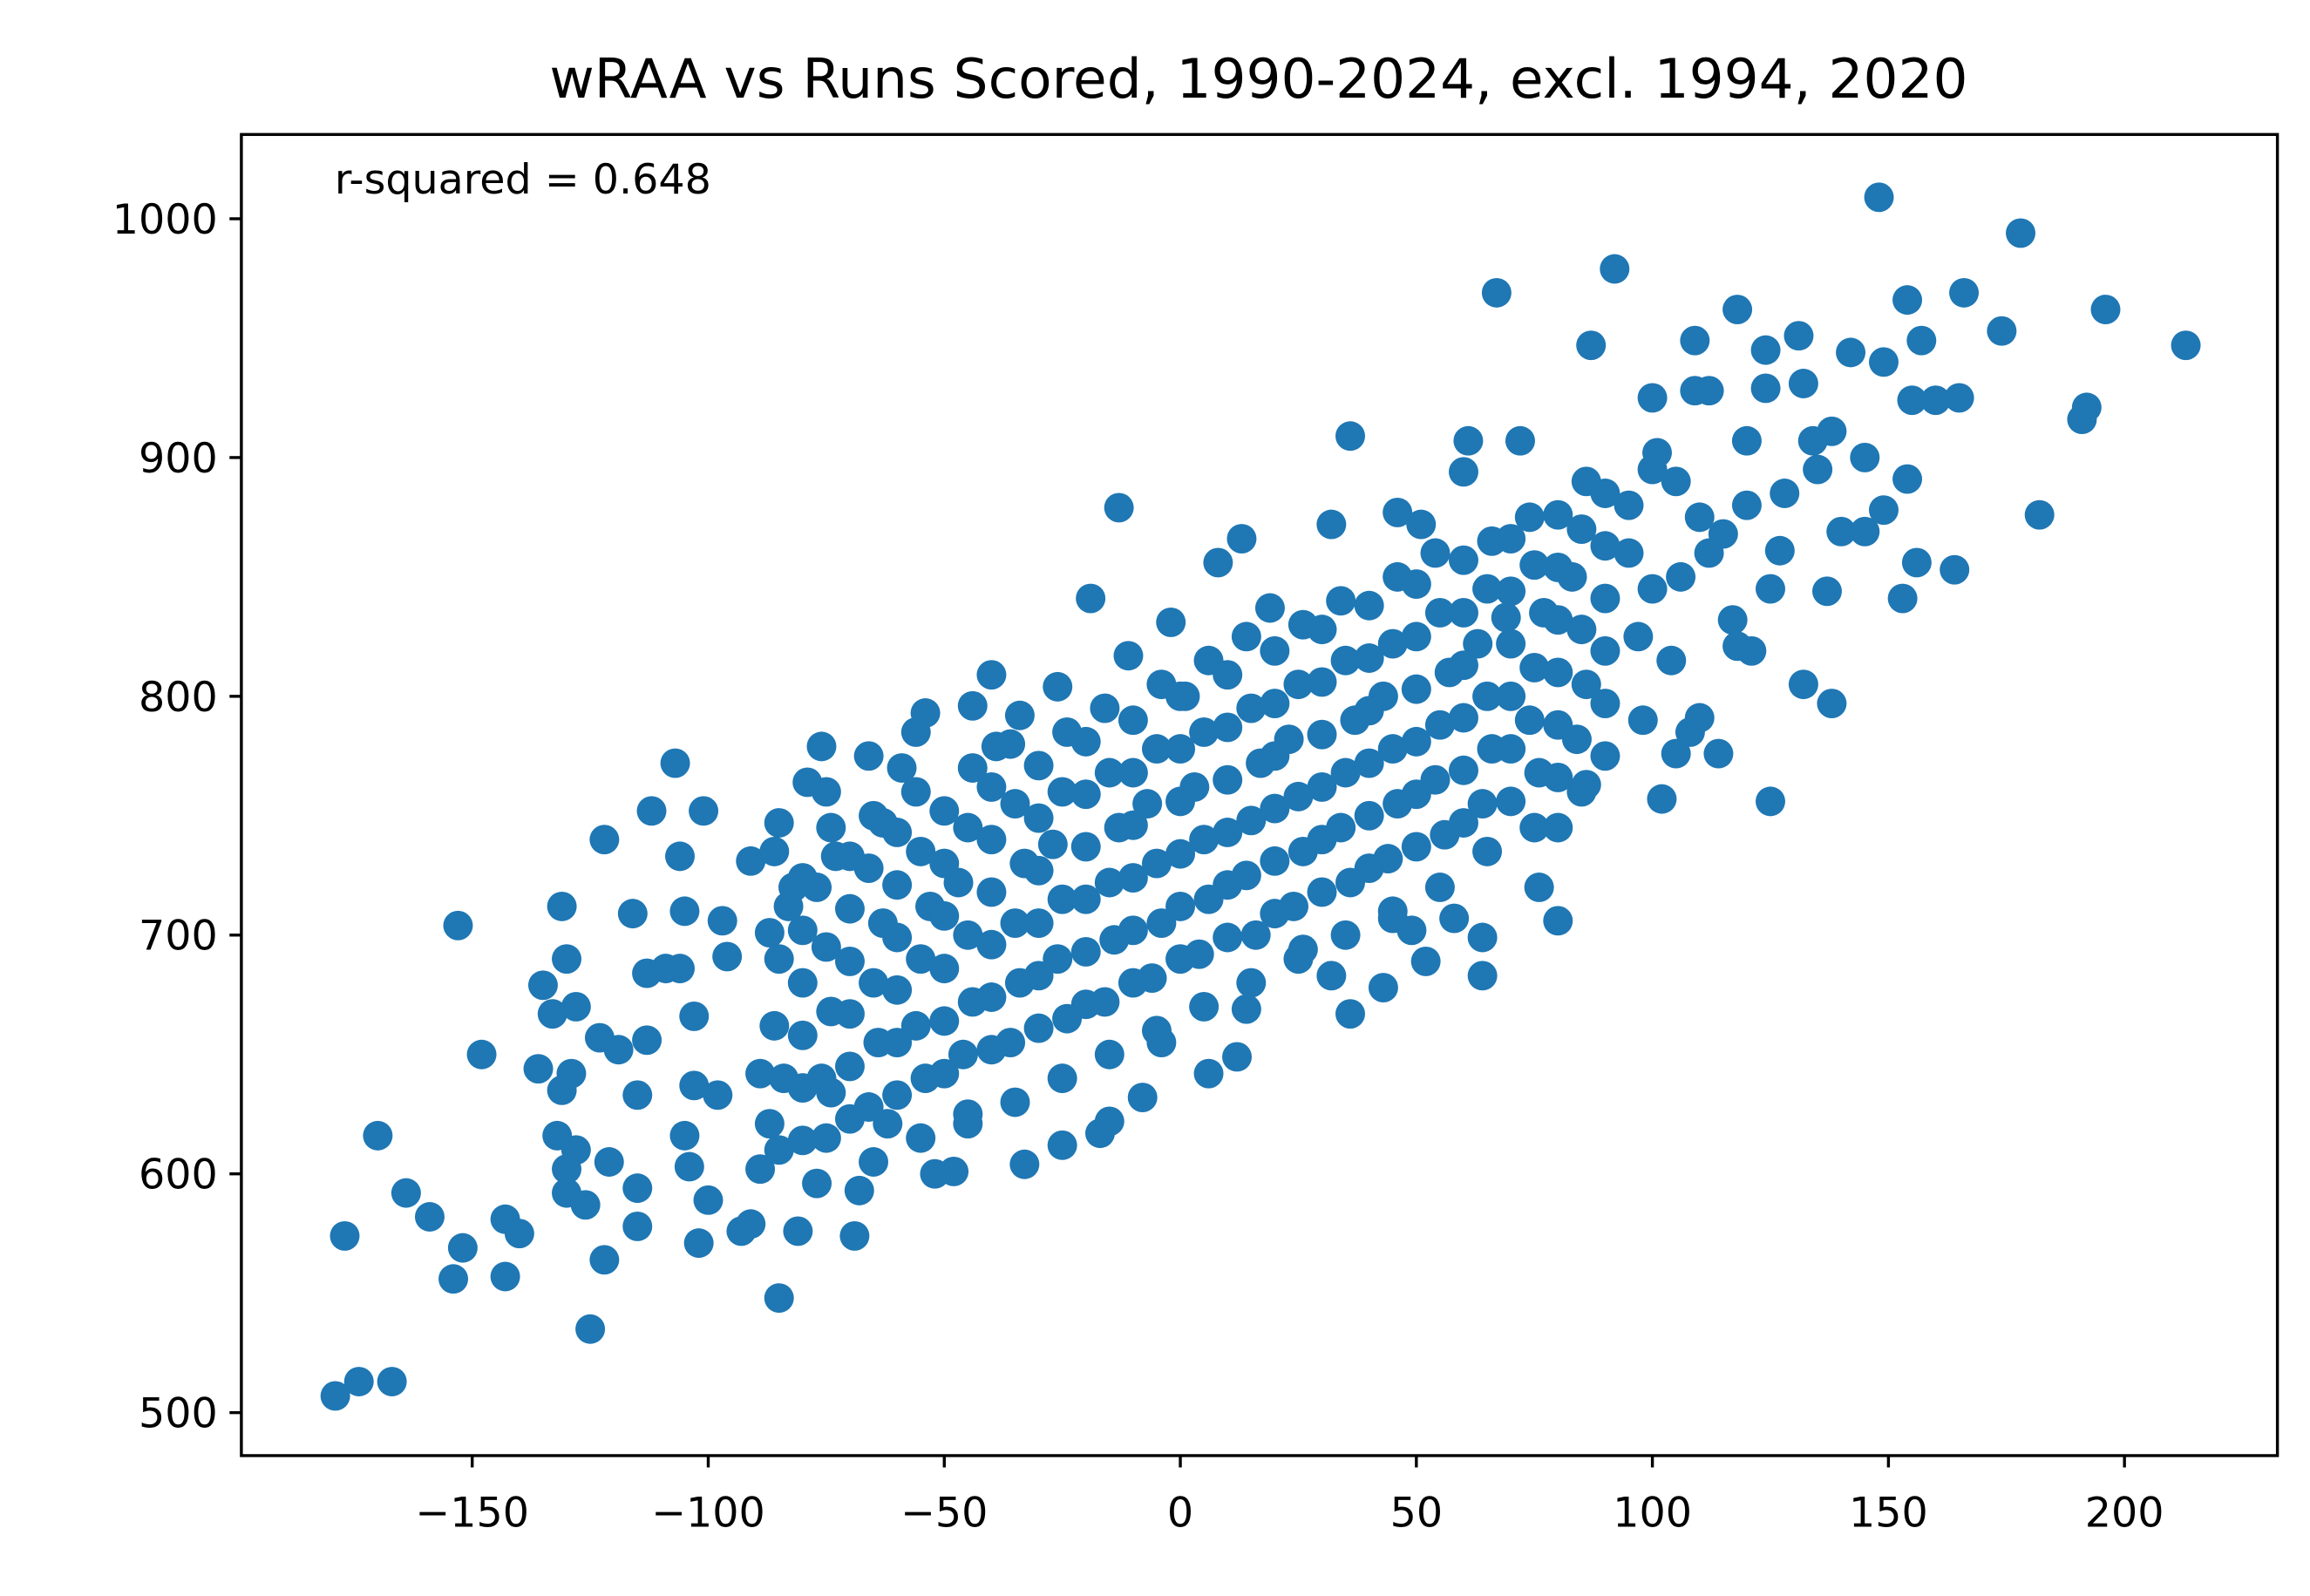 Image resolution: width=2310 pixels, height=1596 pixels. What do you see at coordinates (176, 817) in the screenshot?
I see `y-axis: 500 600 700 800 900 1000` at bounding box center [176, 817].